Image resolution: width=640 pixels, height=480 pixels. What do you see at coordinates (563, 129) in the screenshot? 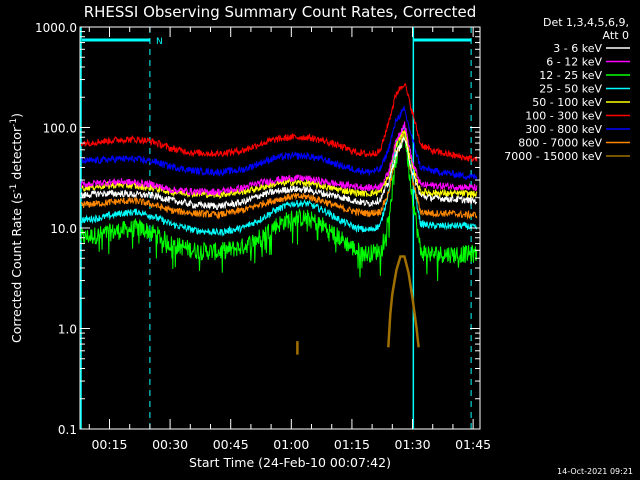
I see `legend-label: 300 - 800 keV` at bounding box center [563, 129].